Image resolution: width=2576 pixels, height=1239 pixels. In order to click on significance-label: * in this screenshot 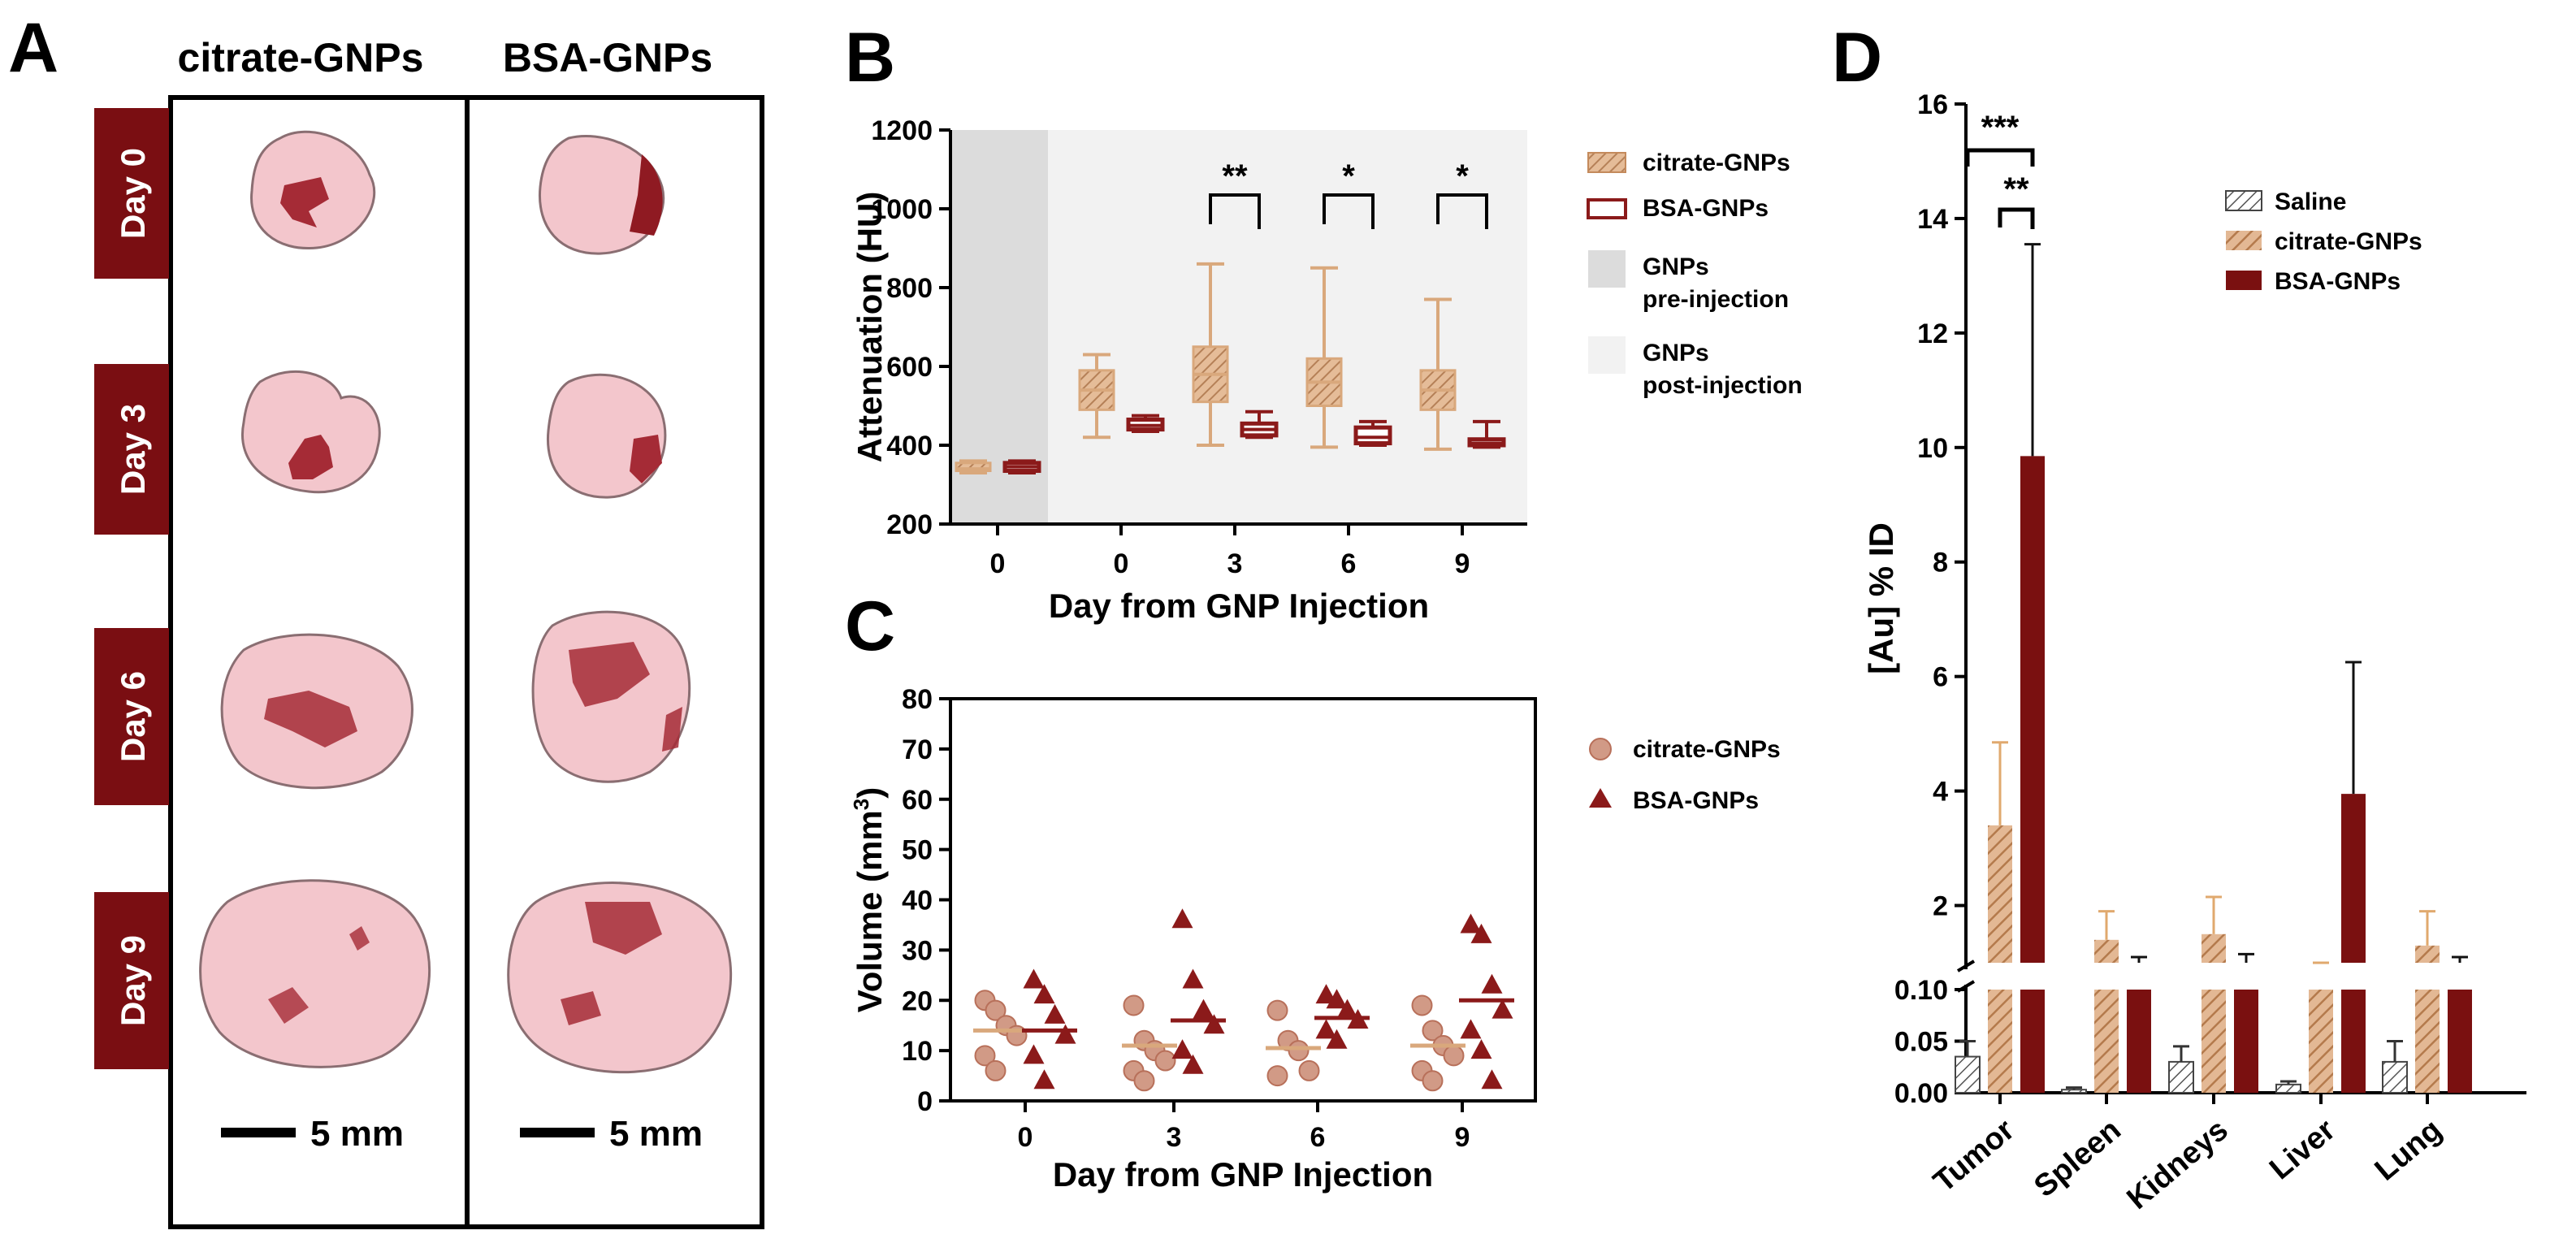, I will do `click(1348, 176)`.